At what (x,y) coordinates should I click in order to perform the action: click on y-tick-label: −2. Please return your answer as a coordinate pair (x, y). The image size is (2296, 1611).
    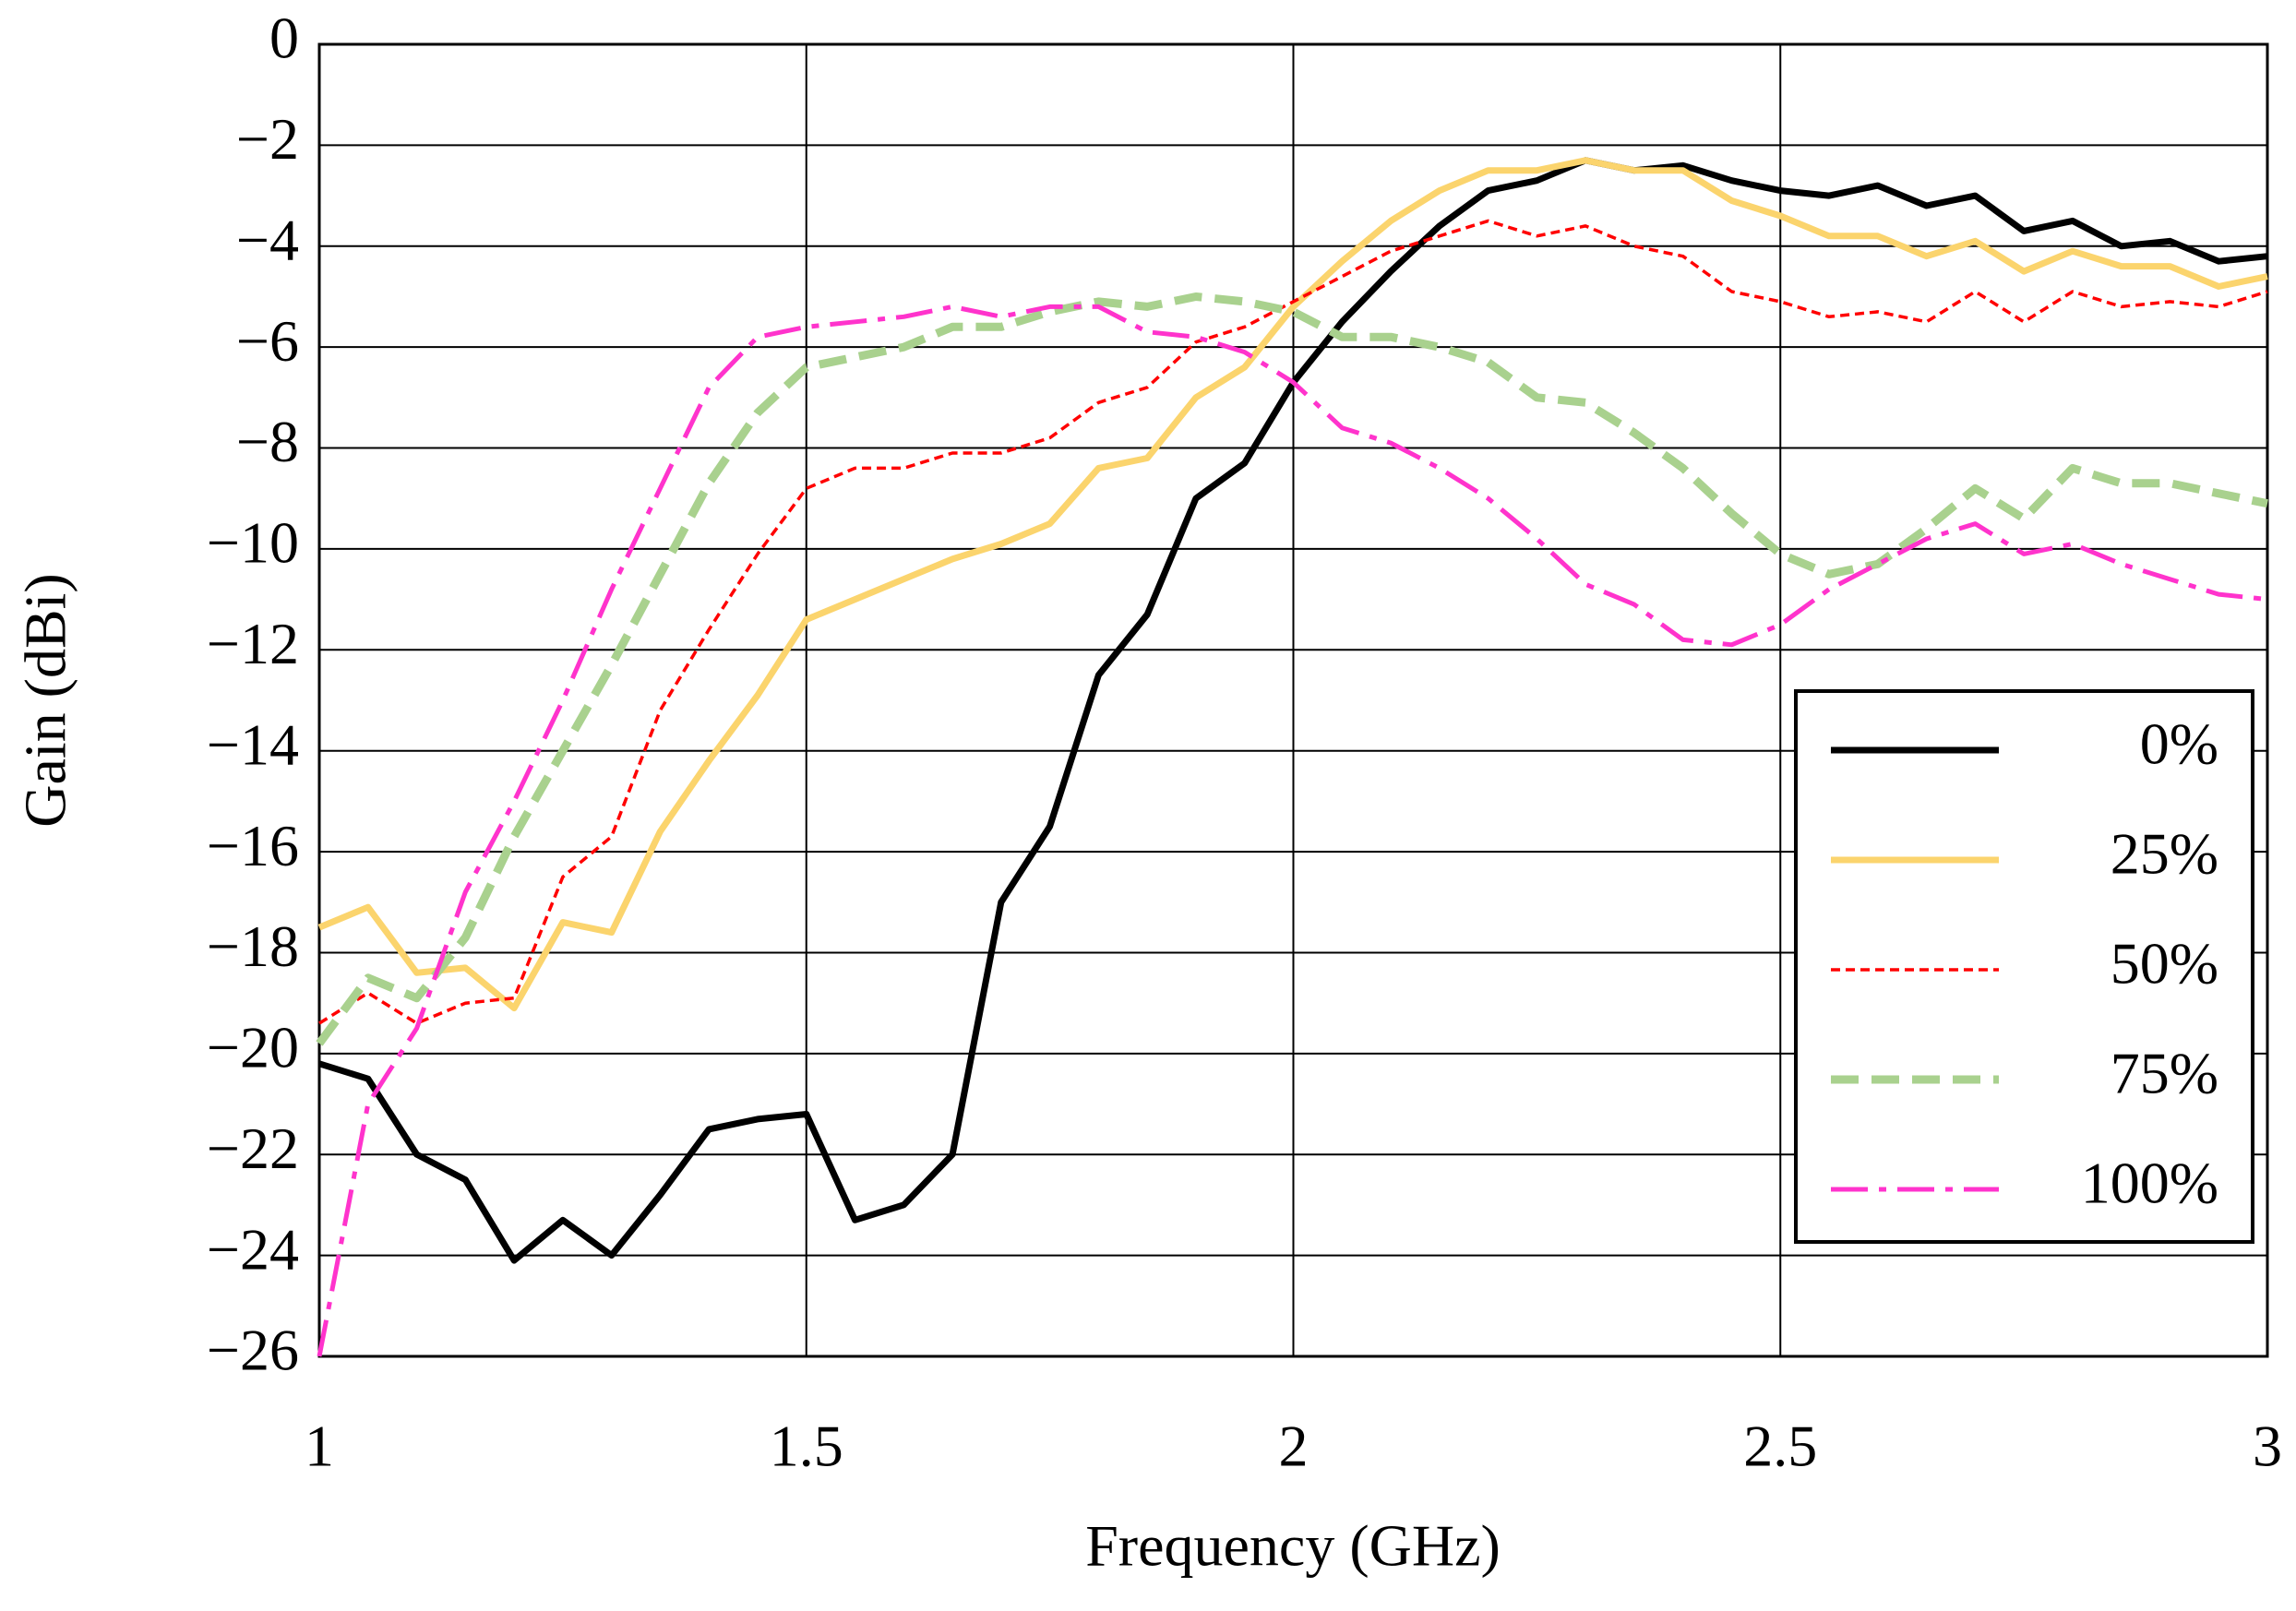
    Looking at the image, I should click on (267, 139).